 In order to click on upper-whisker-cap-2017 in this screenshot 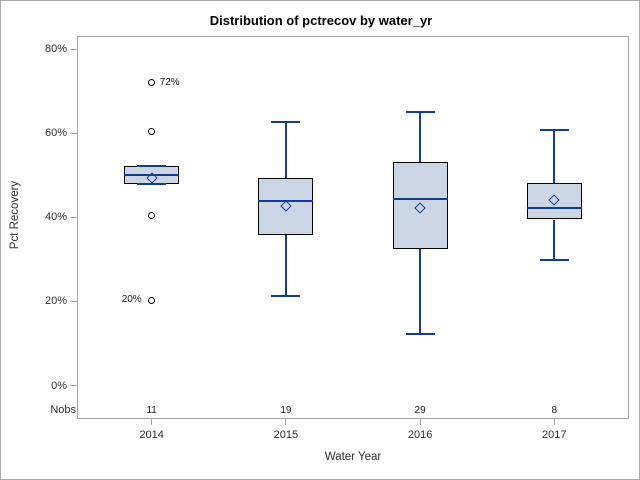, I will do `click(554, 129)`.